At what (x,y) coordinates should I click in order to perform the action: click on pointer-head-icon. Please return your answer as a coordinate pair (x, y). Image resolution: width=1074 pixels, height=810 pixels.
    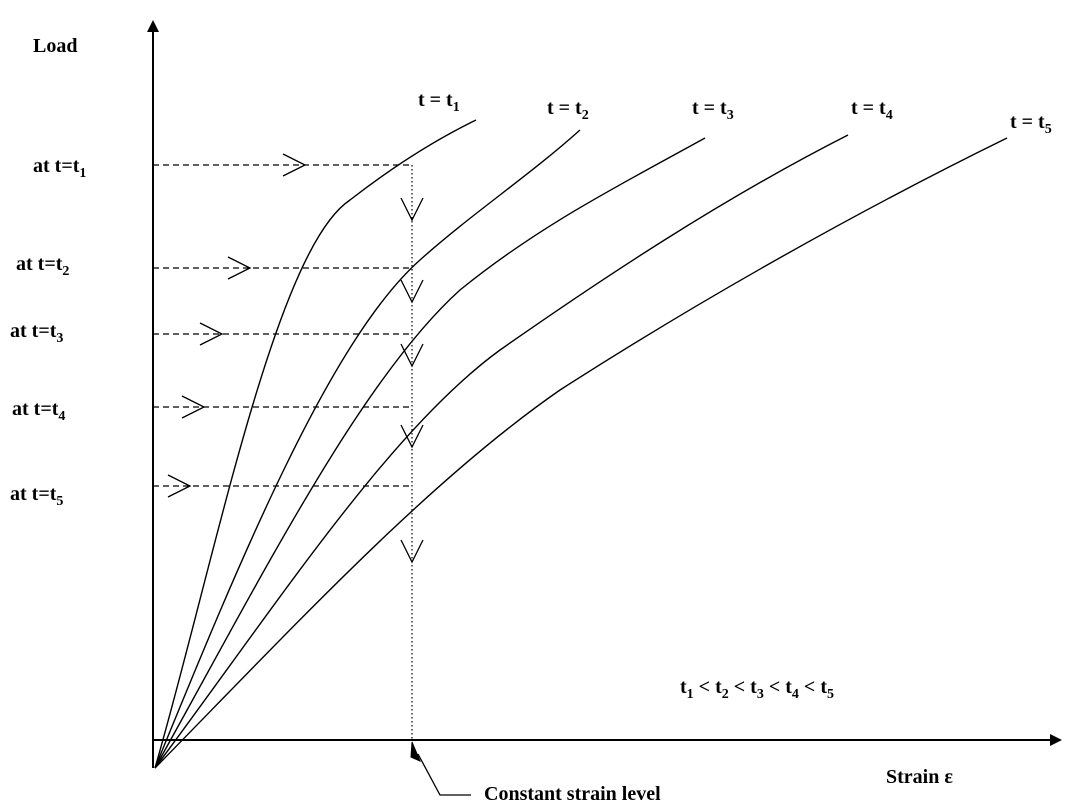
    Looking at the image, I should click on (415, 751).